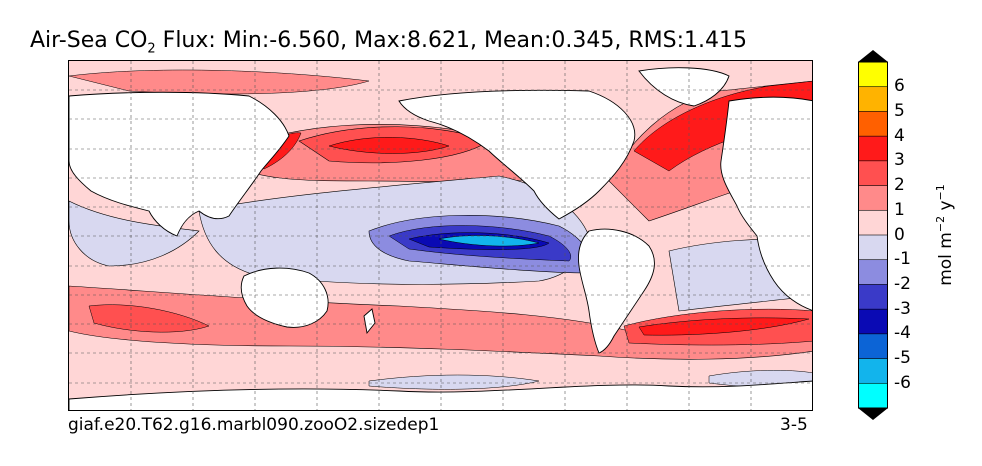  I want to click on title-prefix: Air-Sea CO, so click(89, 40).